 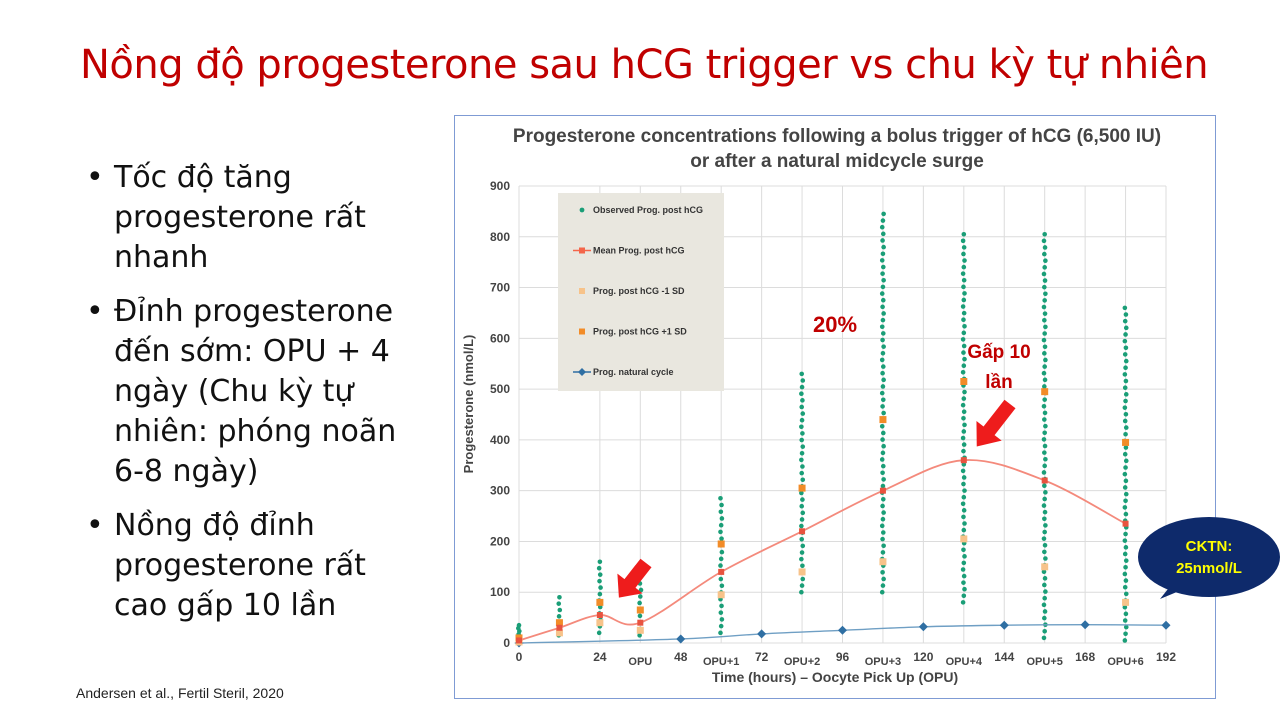 What do you see at coordinates (639, 251) in the screenshot?
I see `legend-label: Mean Prog. post hCG` at bounding box center [639, 251].